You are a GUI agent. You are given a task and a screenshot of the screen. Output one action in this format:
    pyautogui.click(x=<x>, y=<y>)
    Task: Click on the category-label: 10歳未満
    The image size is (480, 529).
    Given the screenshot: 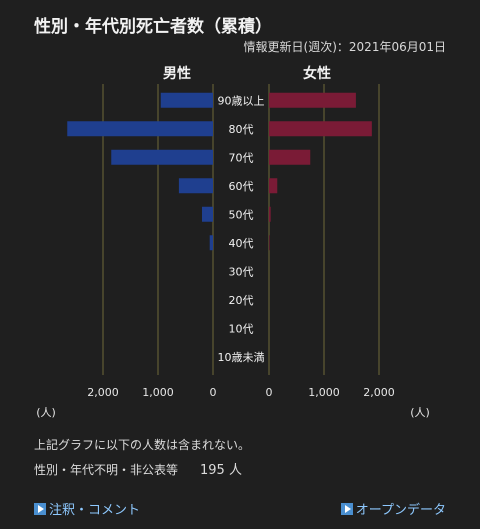 What is the action you would take?
    pyautogui.click(x=241, y=357)
    